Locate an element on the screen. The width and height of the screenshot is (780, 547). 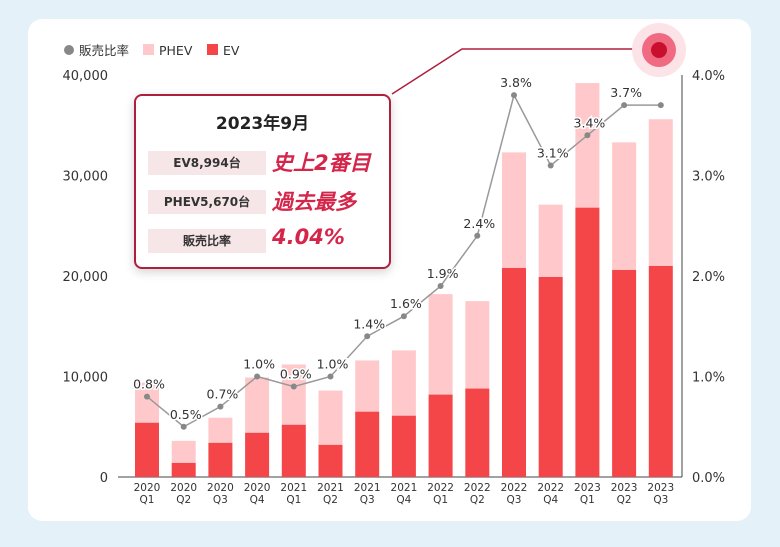
ratio-data-label: 1.4% is located at coordinates (369, 323).